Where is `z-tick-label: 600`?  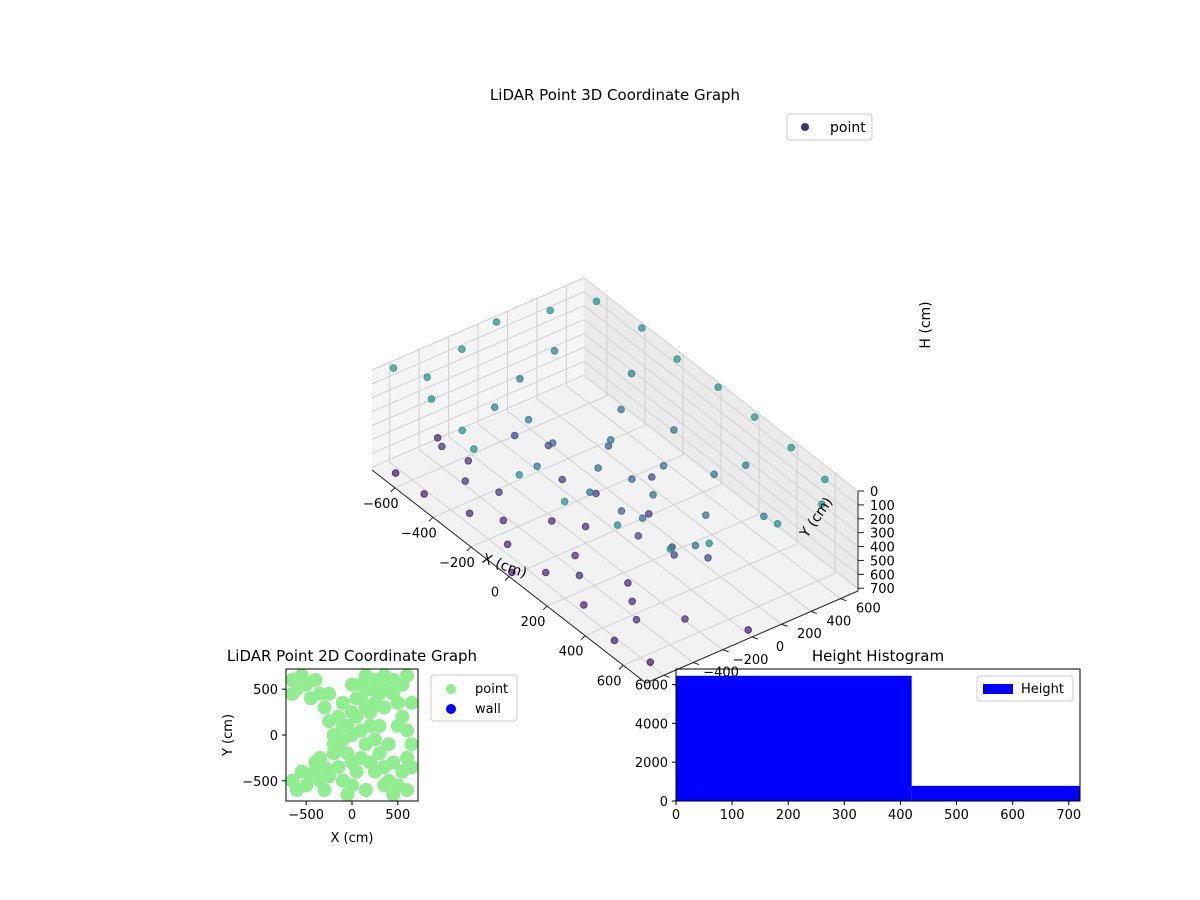
z-tick-label: 600 is located at coordinates (882, 575).